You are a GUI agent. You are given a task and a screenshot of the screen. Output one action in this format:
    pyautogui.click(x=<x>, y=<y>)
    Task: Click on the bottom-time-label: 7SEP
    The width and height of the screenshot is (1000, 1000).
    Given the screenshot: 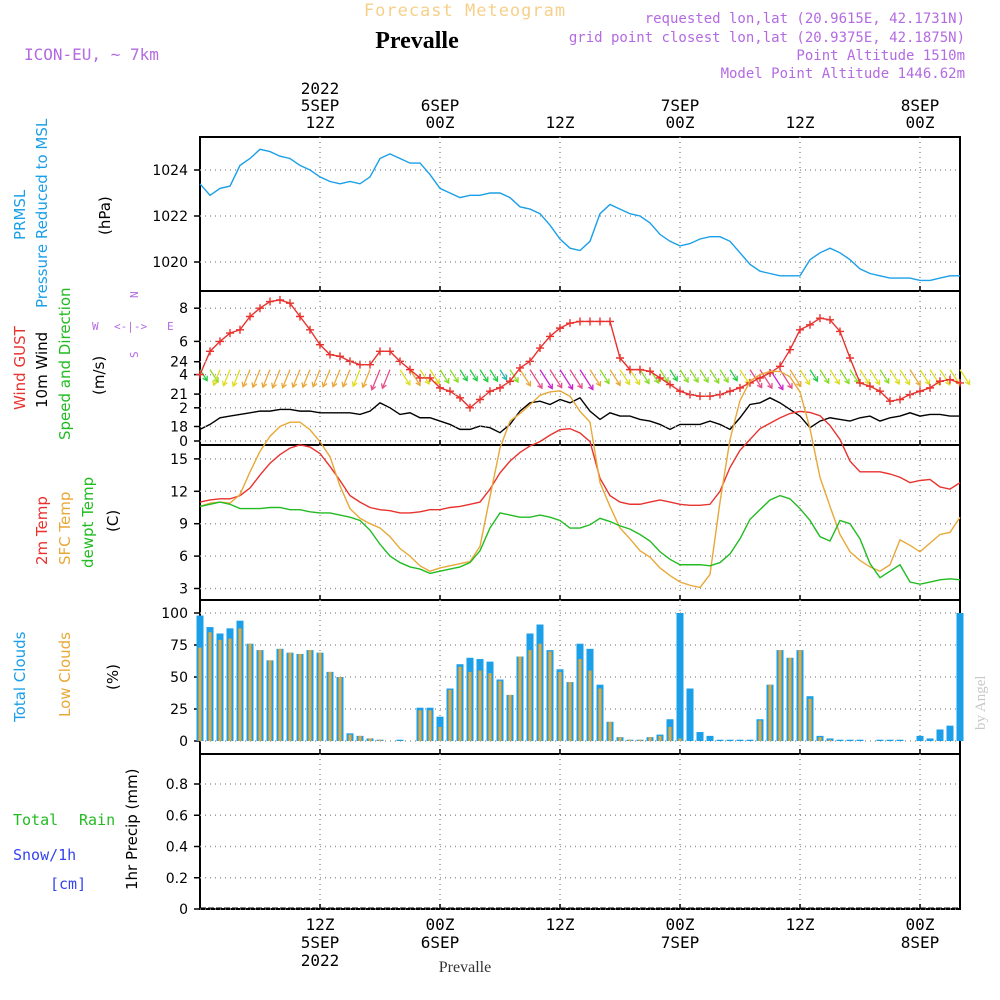 What is the action you would take?
    pyautogui.click(x=680, y=942)
    